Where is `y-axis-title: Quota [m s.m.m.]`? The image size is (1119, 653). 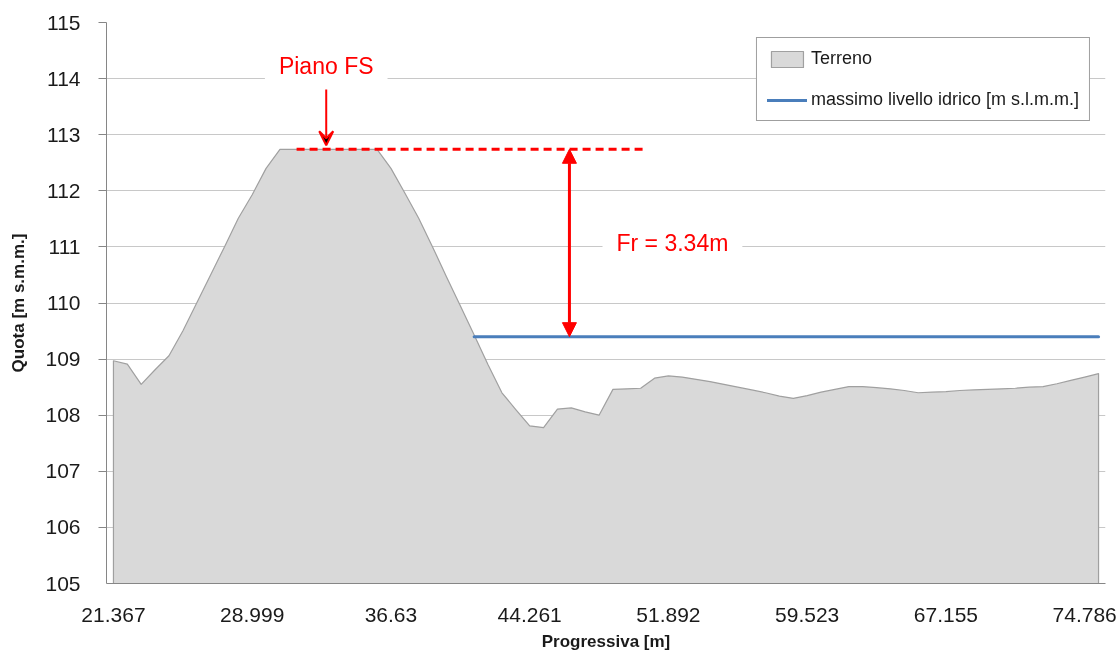 y-axis-title: Quota [m s.m.m.] is located at coordinates (19, 303).